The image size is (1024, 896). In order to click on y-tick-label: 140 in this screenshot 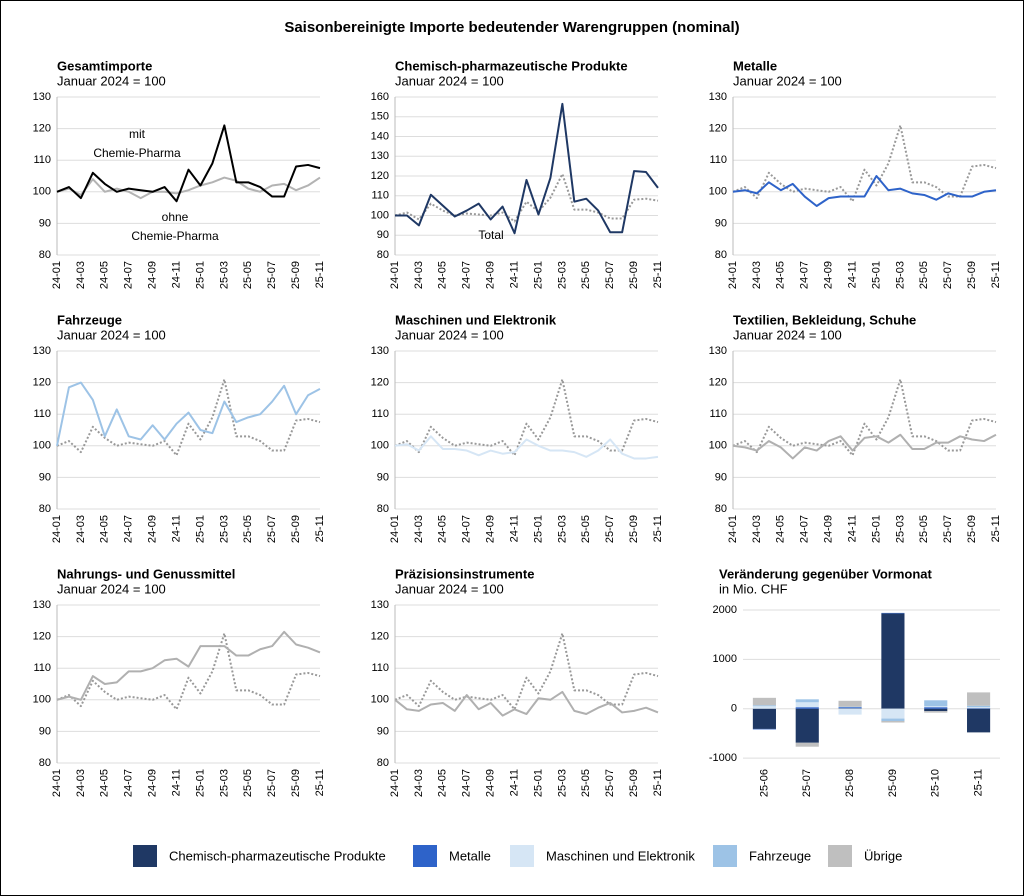, I will do `click(380, 136)`.